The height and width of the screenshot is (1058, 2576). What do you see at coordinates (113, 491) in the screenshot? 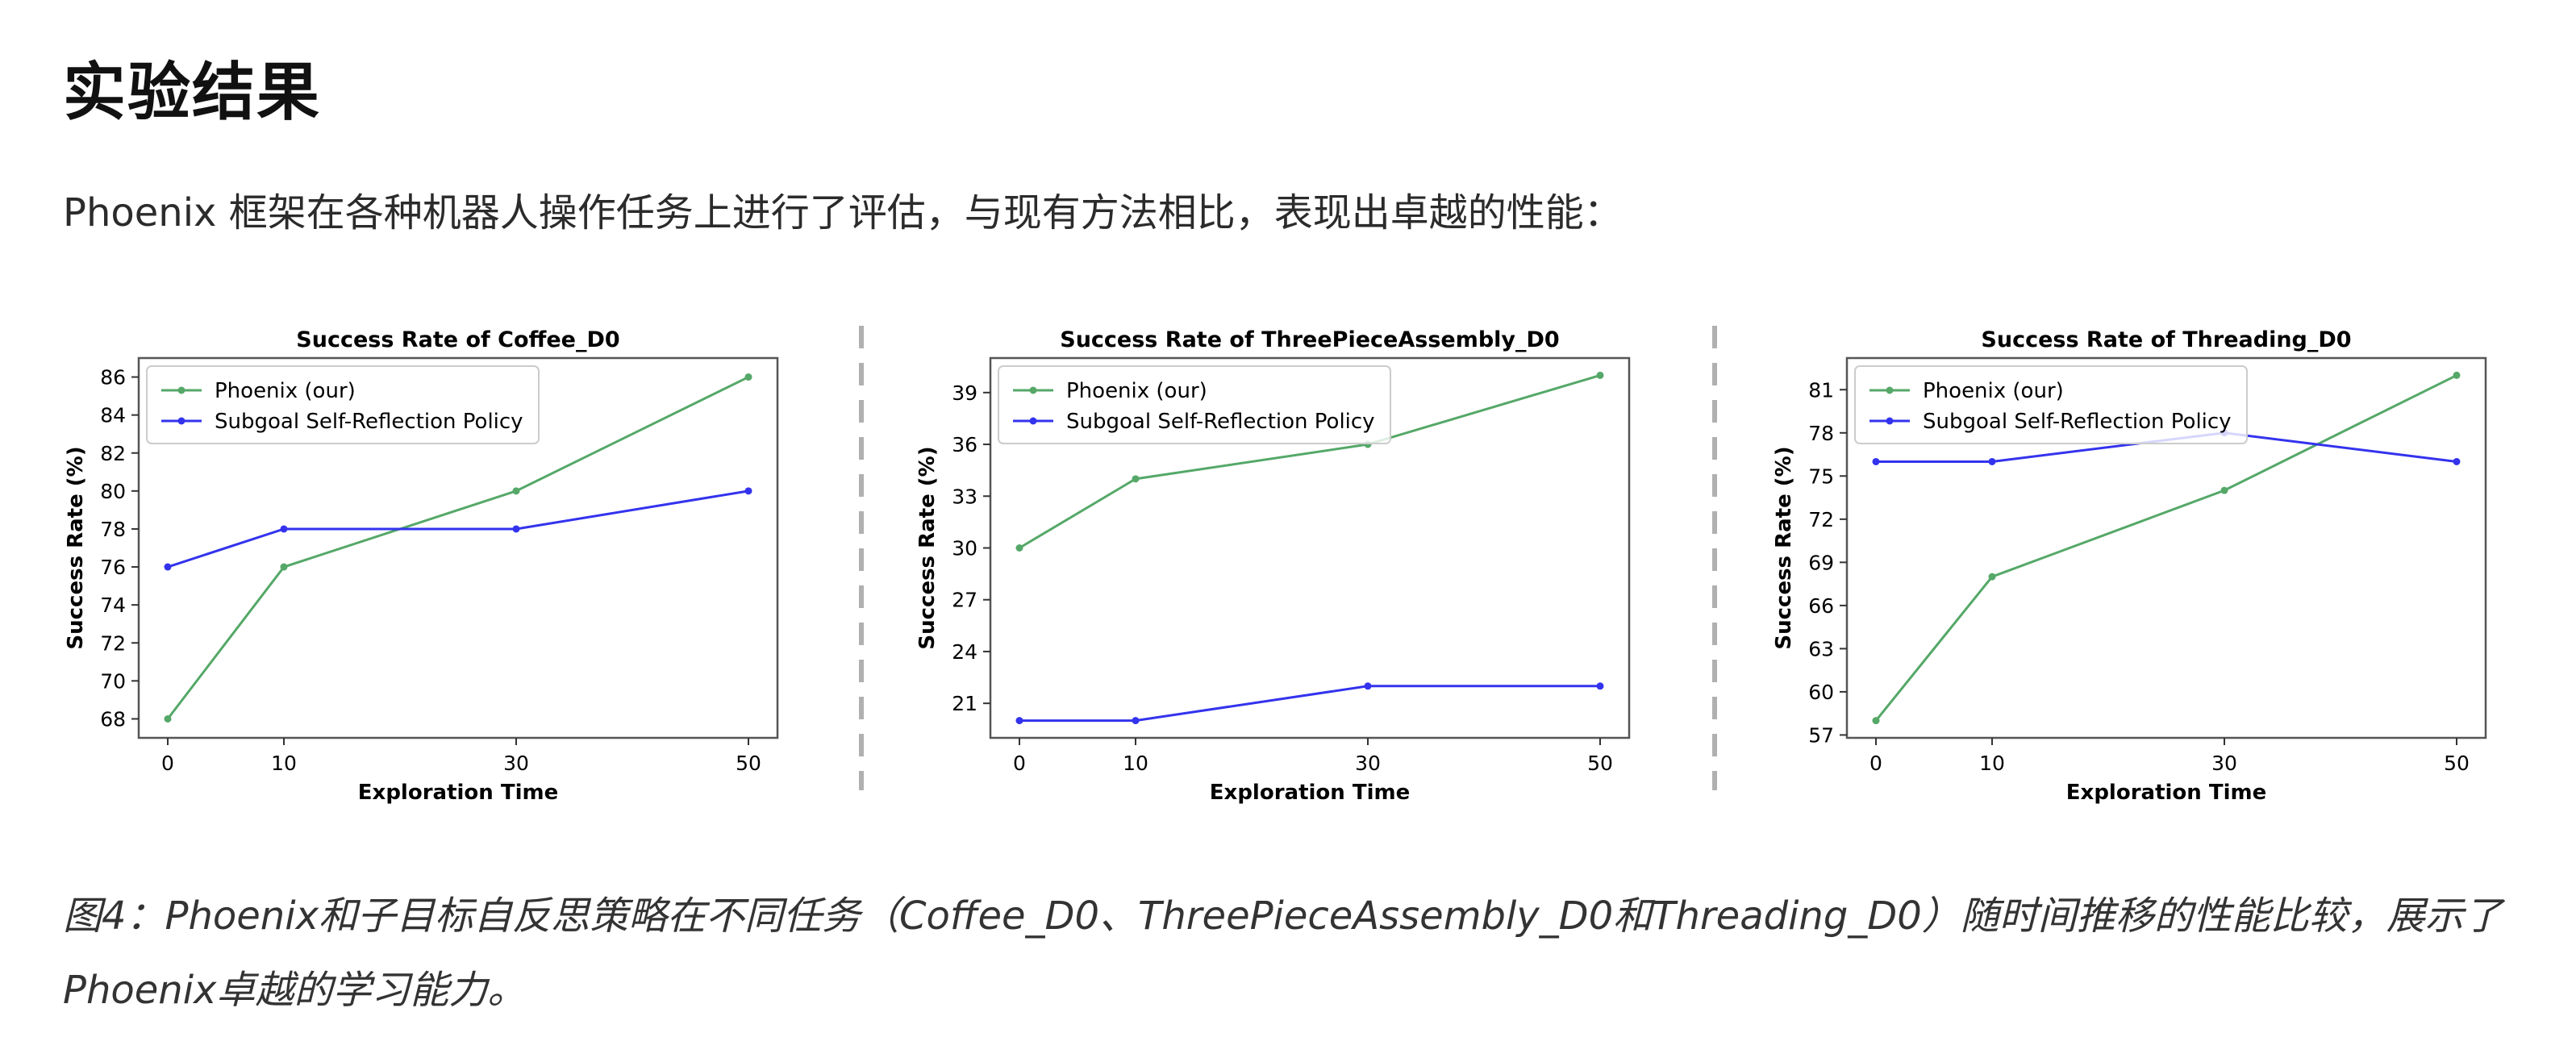
I see `y-tick-label: 80` at bounding box center [113, 491].